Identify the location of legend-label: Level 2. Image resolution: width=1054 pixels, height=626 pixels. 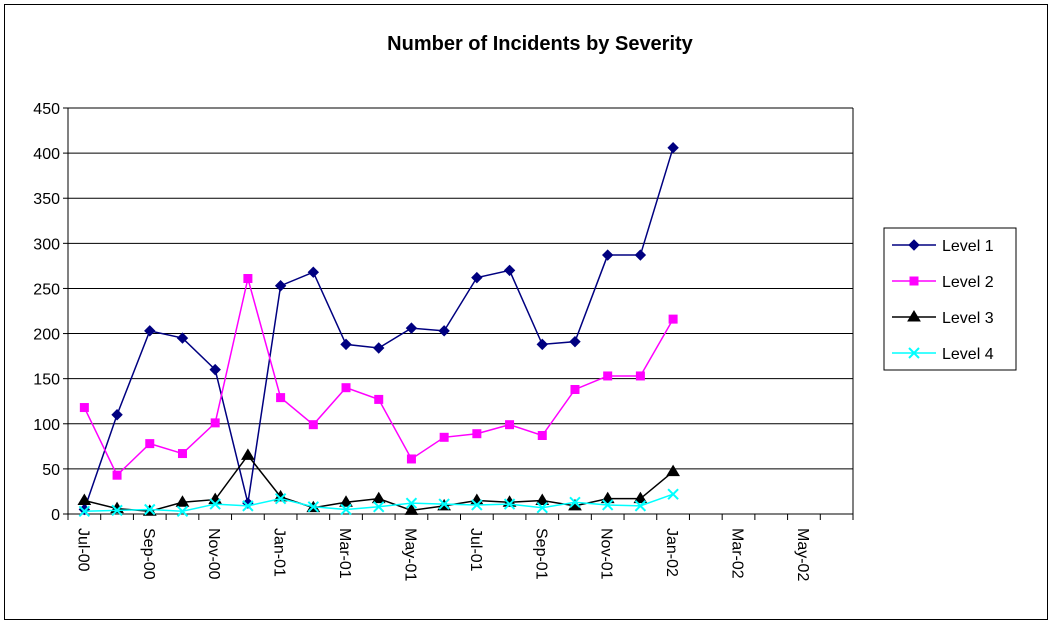
(968, 282).